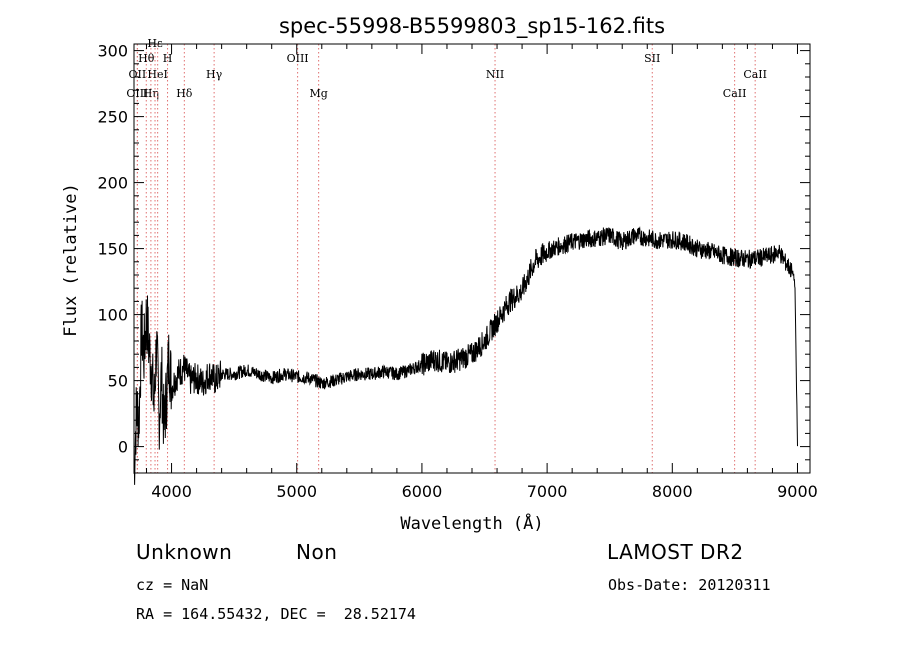 This screenshot has width=900, height=650. What do you see at coordinates (472, 26) in the screenshot?
I see `chart-title: spec-55998-B5599803_sp15-162.fits` at bounding box center [472, 26].